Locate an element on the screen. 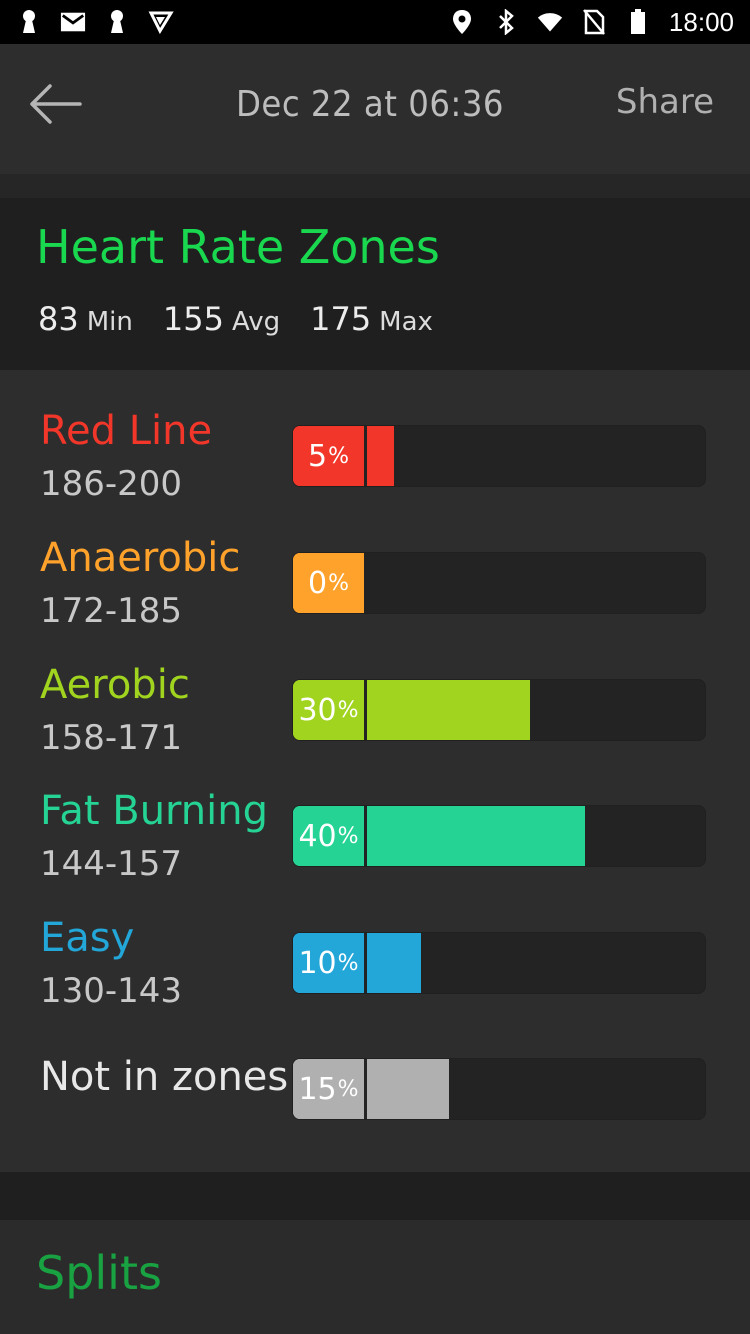  back-button is located at coordinates (55, 104).